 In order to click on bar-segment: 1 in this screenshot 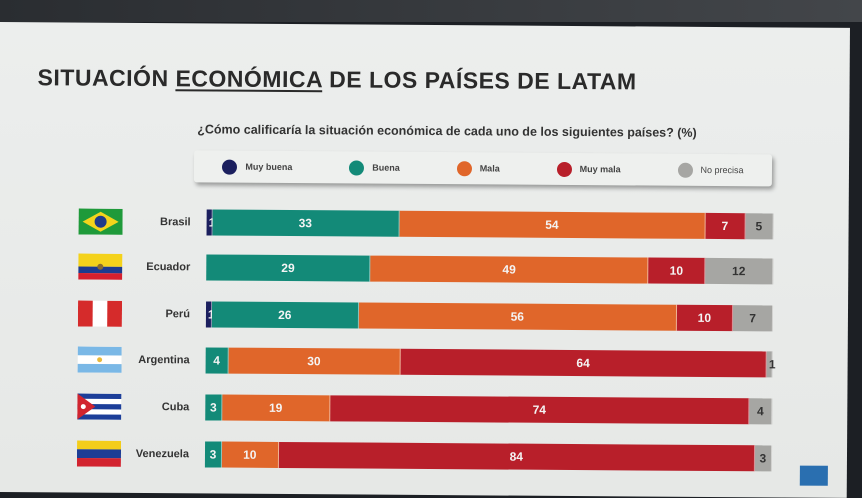, I will do `click(771, 364)`.